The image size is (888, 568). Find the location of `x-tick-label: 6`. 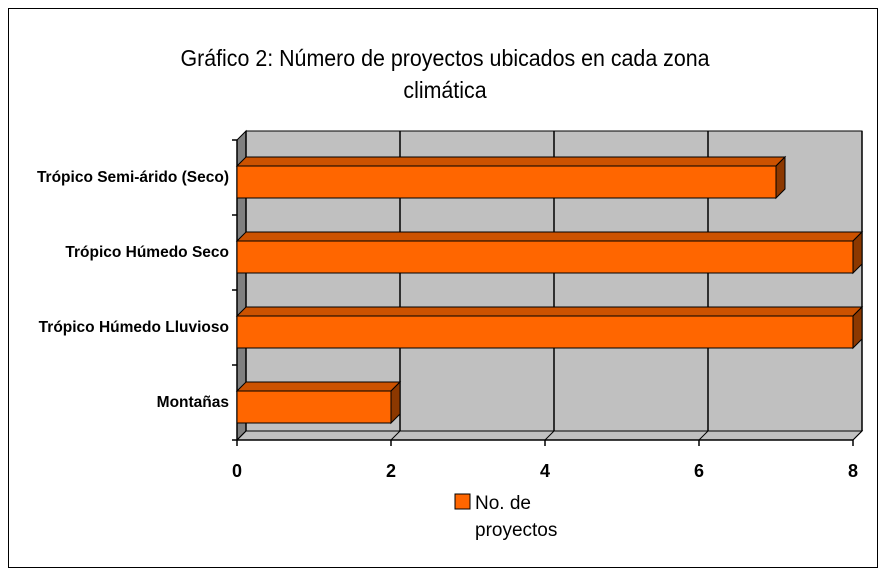

x-tick-label: 6 is located at coordinates (698, 471).